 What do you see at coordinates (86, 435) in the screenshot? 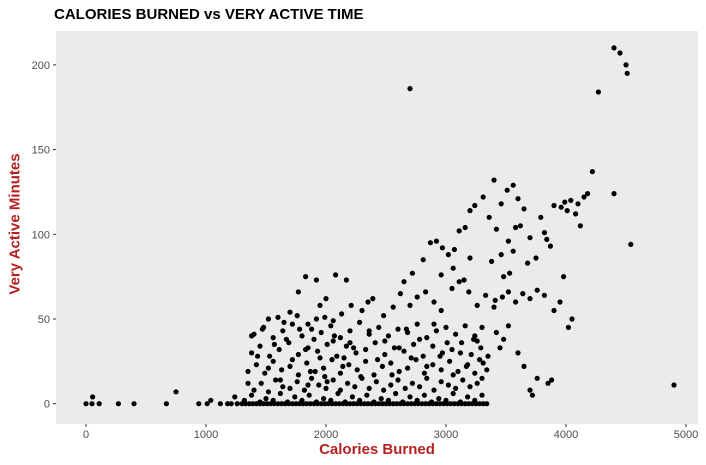
I see `x-tick-label: 0` at bounding box center [86, 435].